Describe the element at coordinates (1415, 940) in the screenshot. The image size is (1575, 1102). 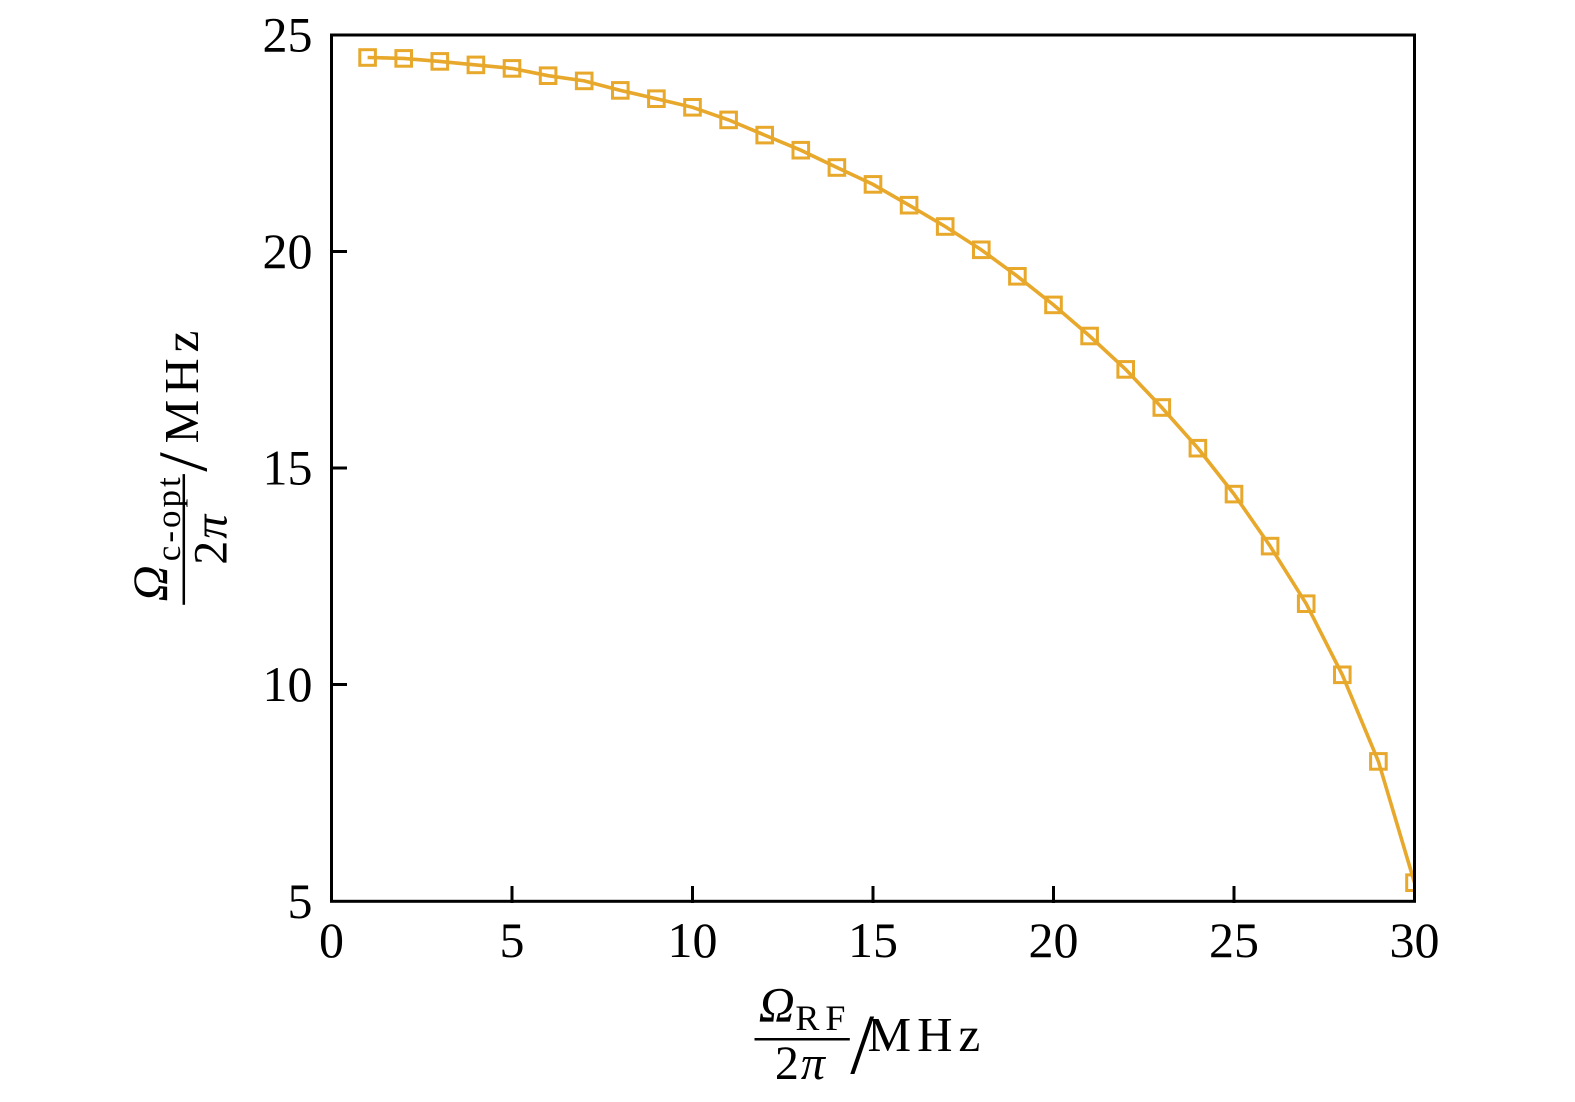
I see `svg-text: 30` at that location.